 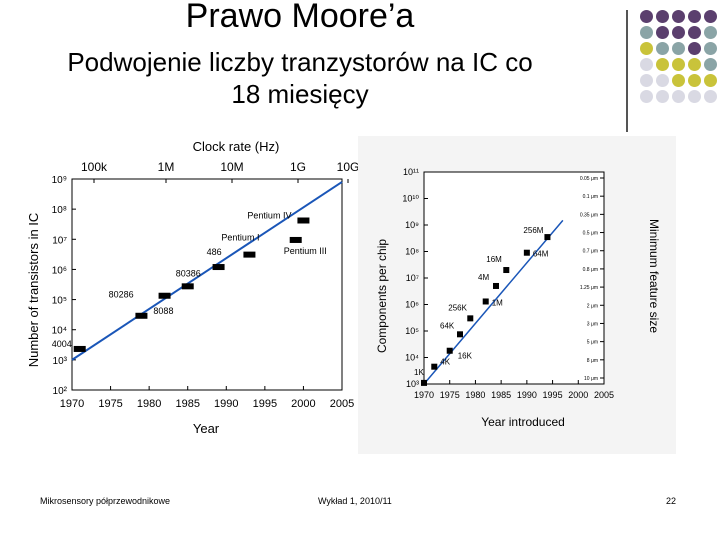 I want to click on left-y-tick-label: 10⁶, so click(x=59, y=270).